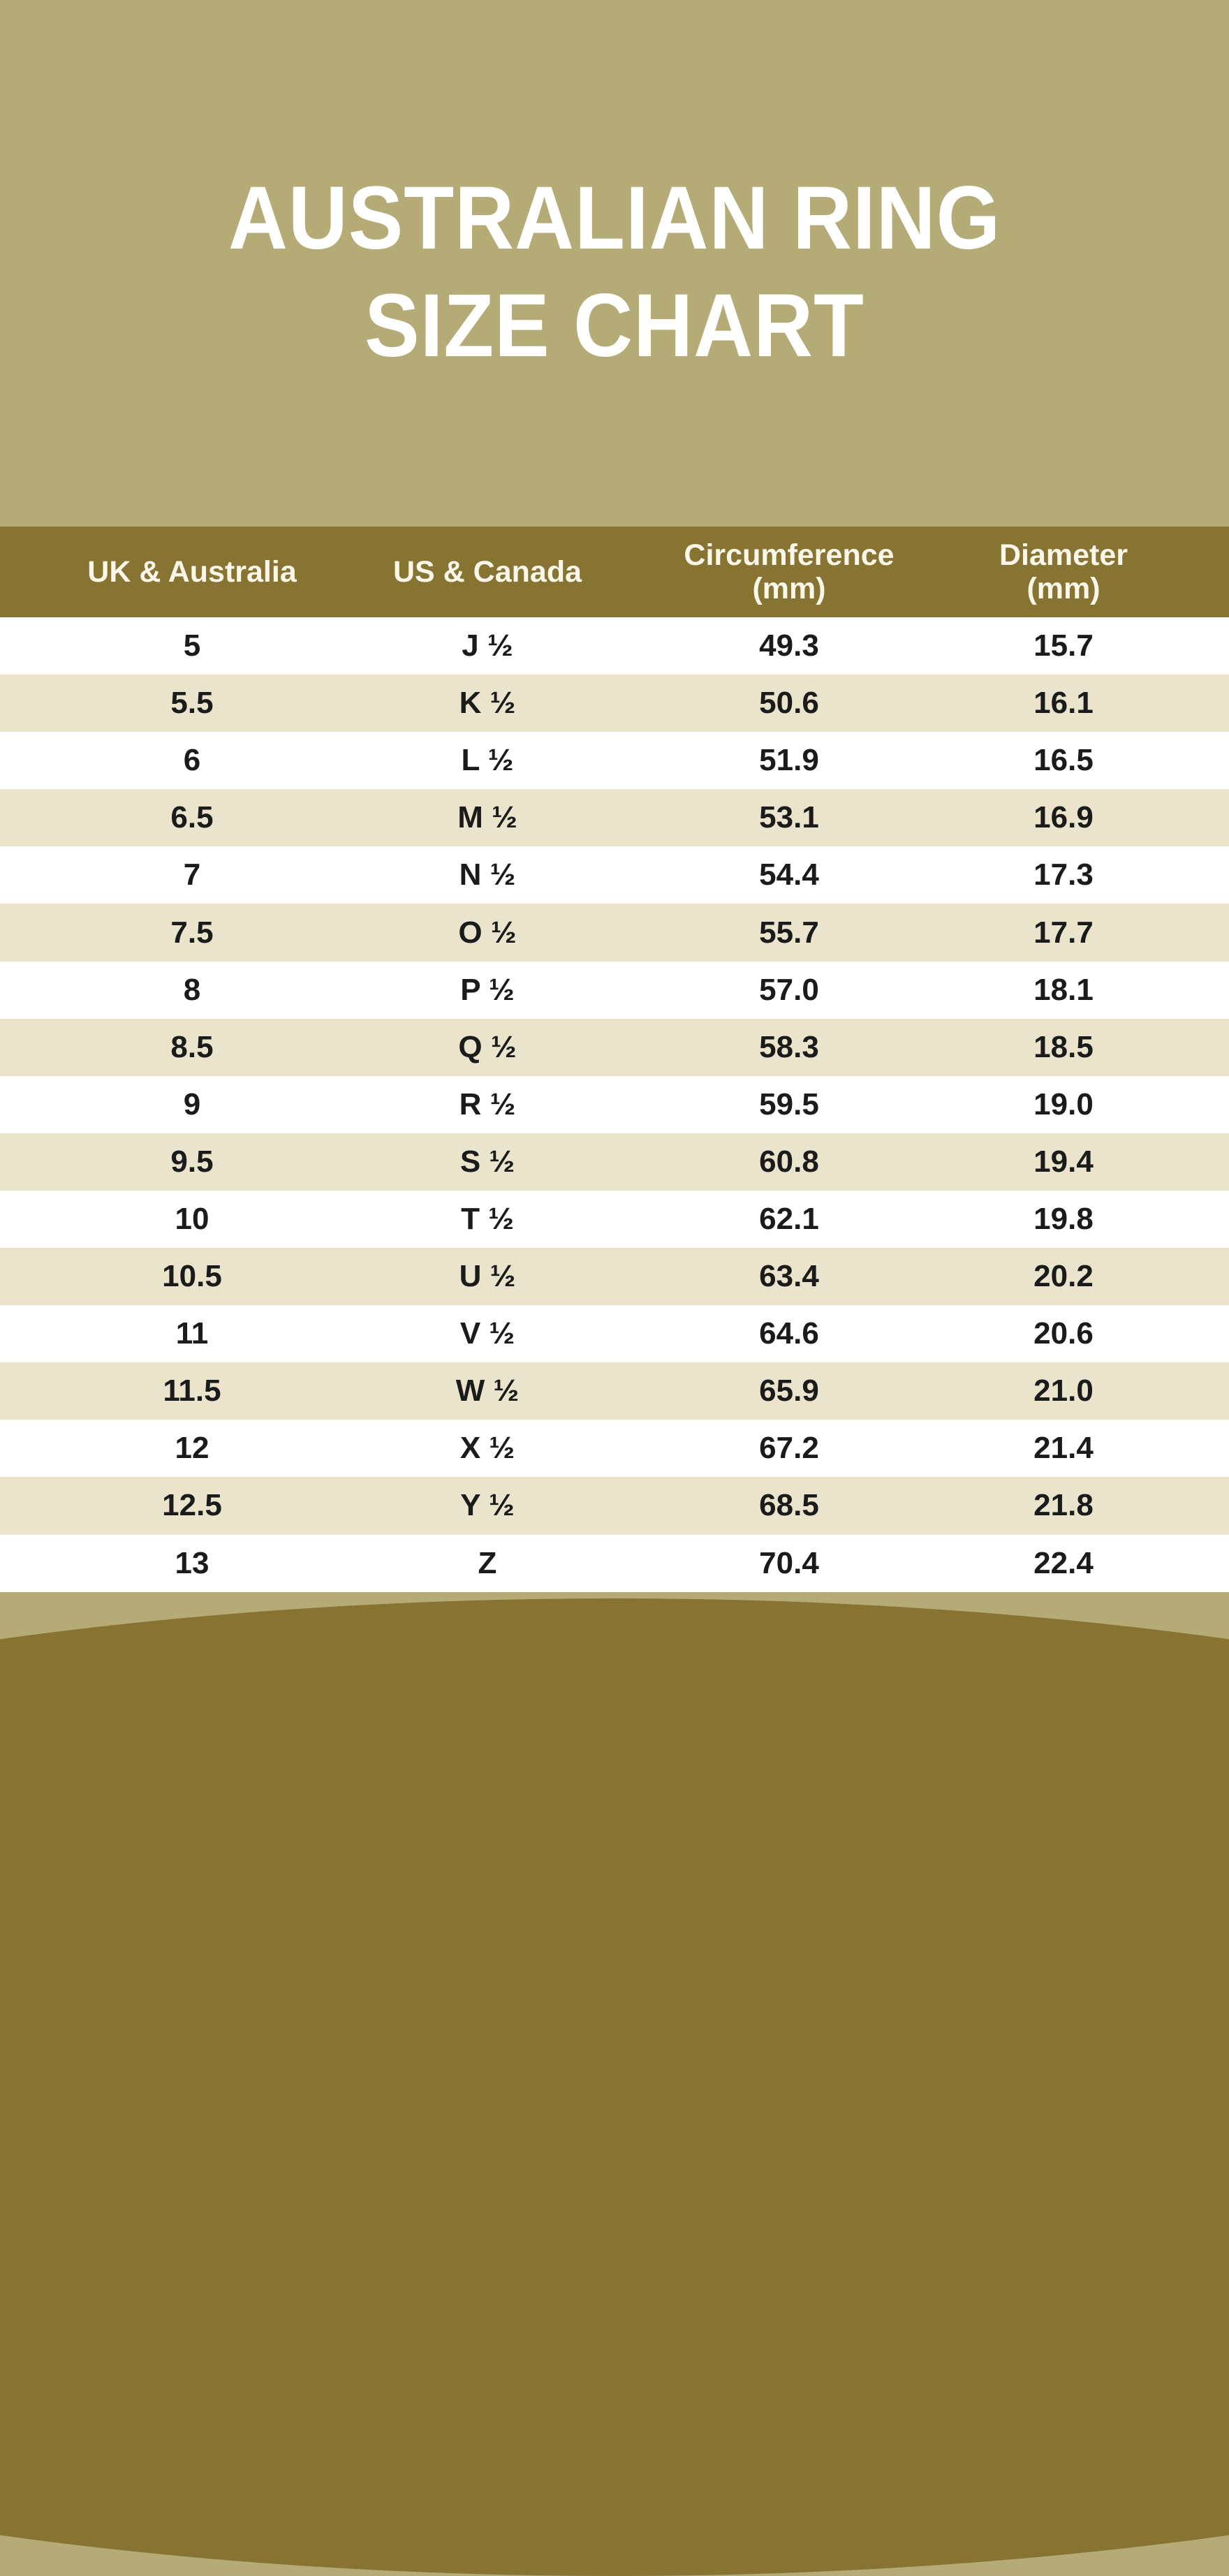 This screenshot has width=1229, height=2576. I want to click on table-cell: 68.5, so click(789, 1505).